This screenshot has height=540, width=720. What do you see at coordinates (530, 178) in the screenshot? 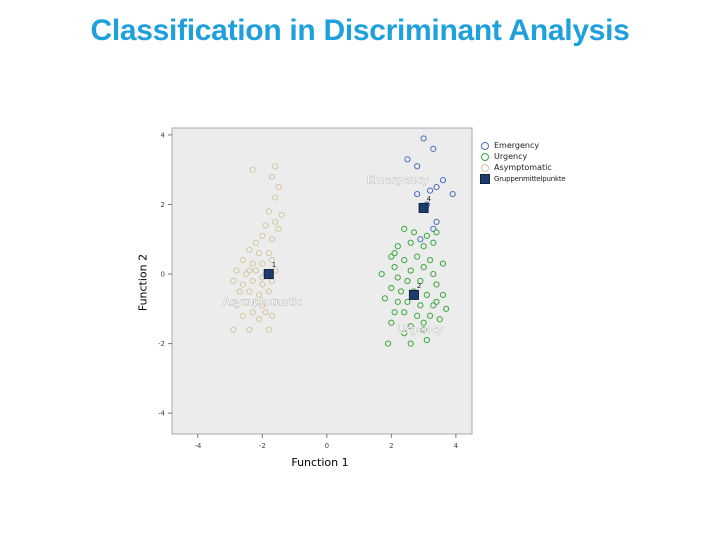
I see `legend-item: Gruppenmittelpunkte` at bounding box center [530, 178].